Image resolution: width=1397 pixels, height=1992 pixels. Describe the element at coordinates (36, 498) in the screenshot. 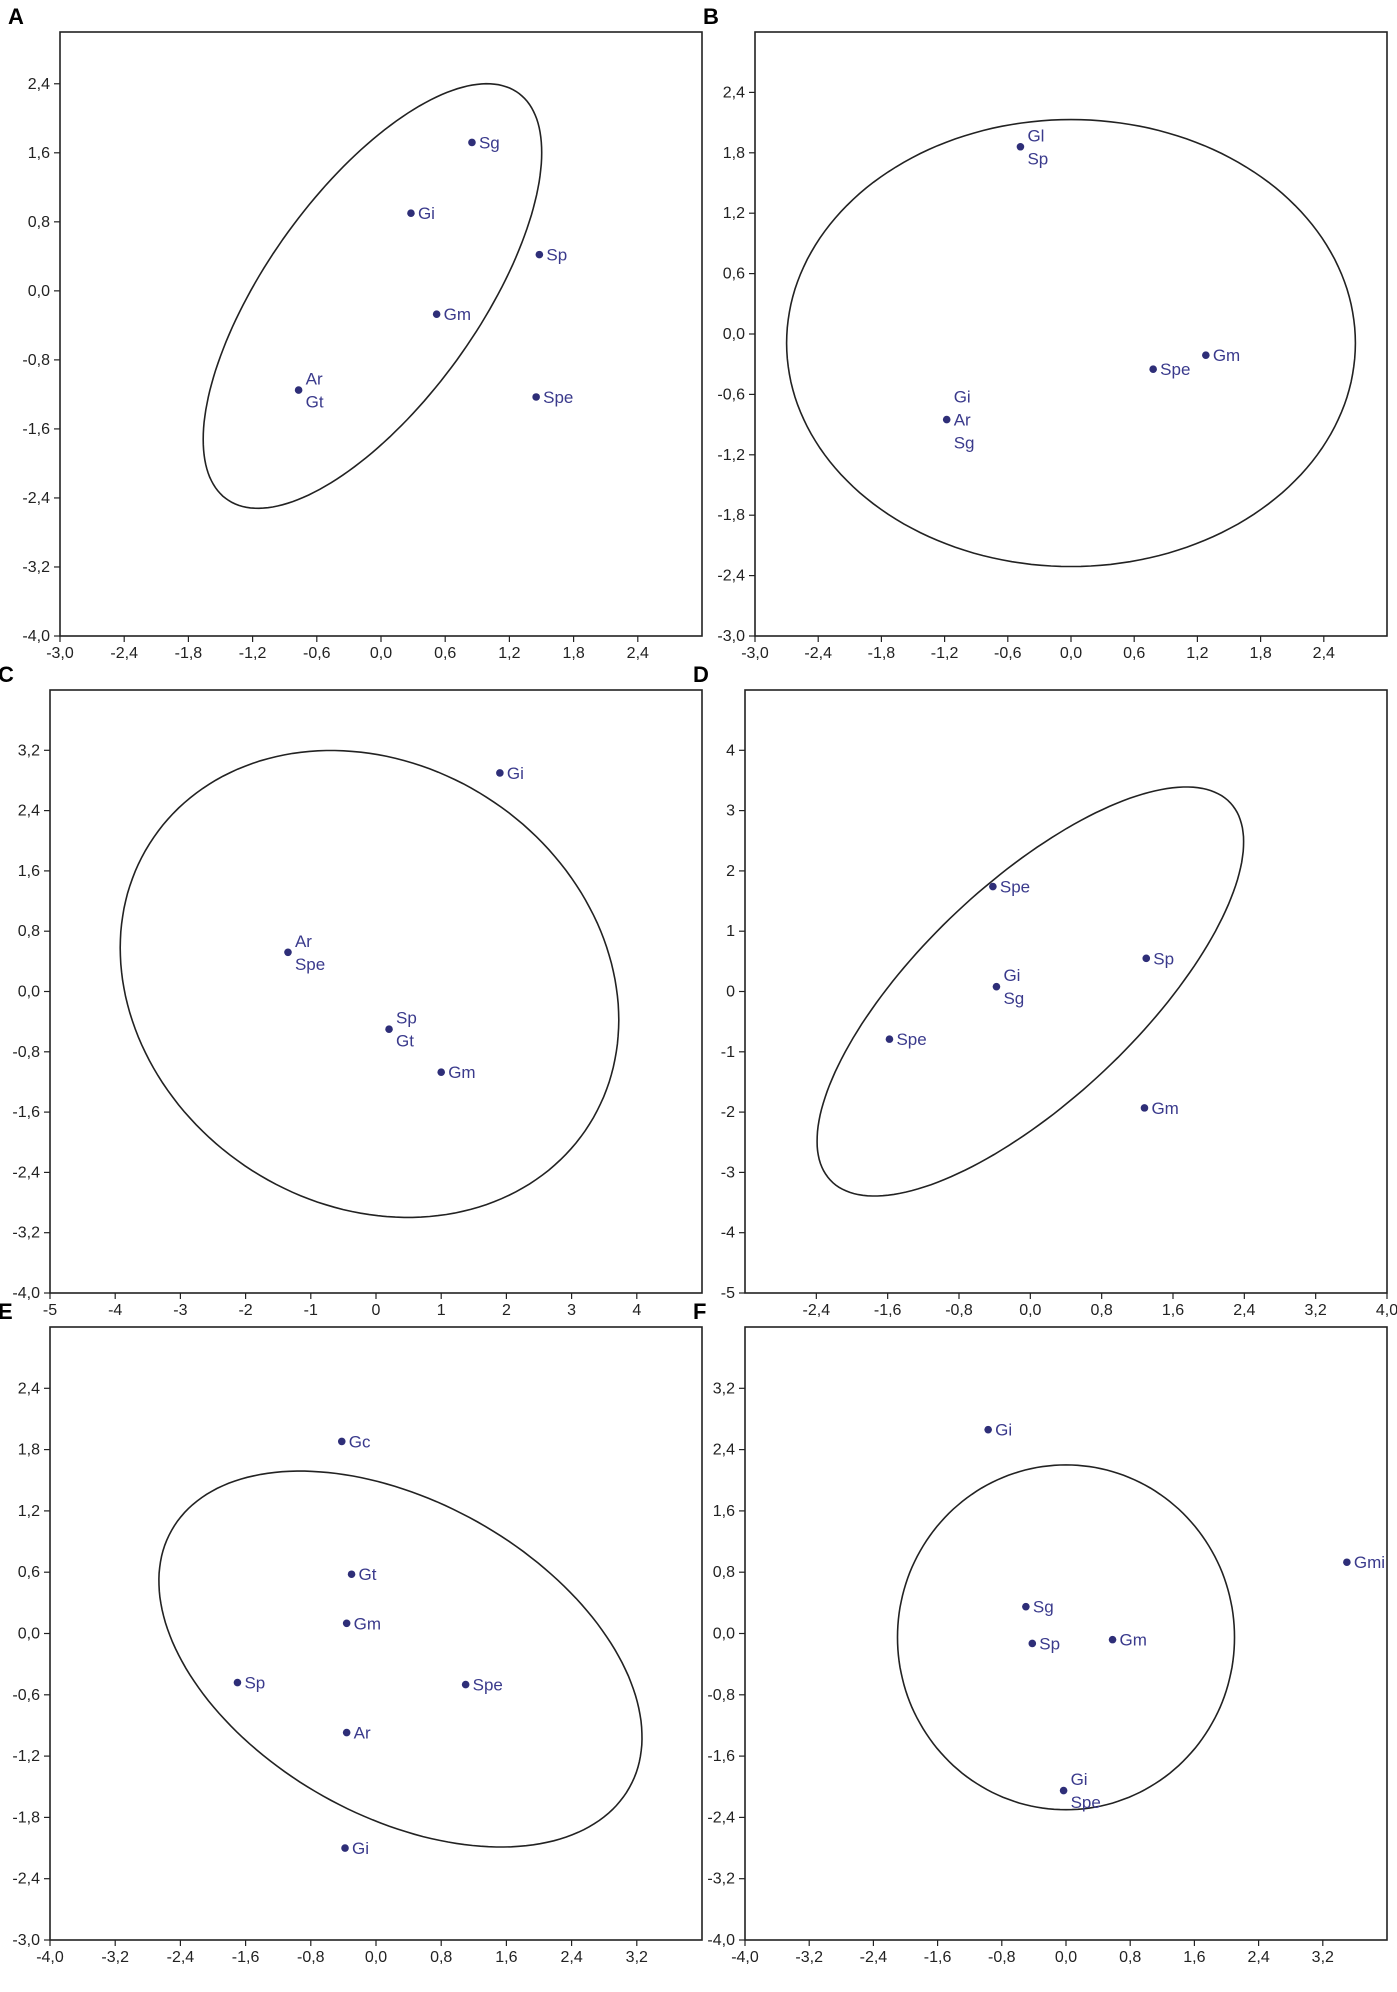

I see `y-tick-label: -2,4` at that location.